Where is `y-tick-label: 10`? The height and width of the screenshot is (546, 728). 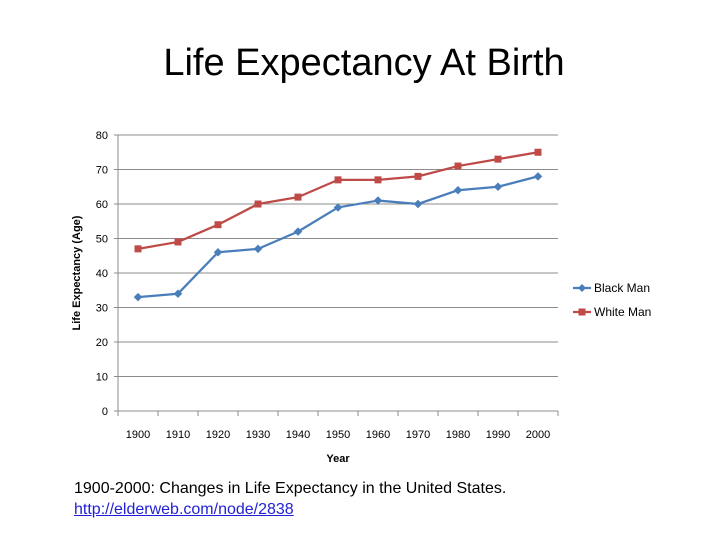 y-tick-label: 10 is located at coordinates (102, 378).